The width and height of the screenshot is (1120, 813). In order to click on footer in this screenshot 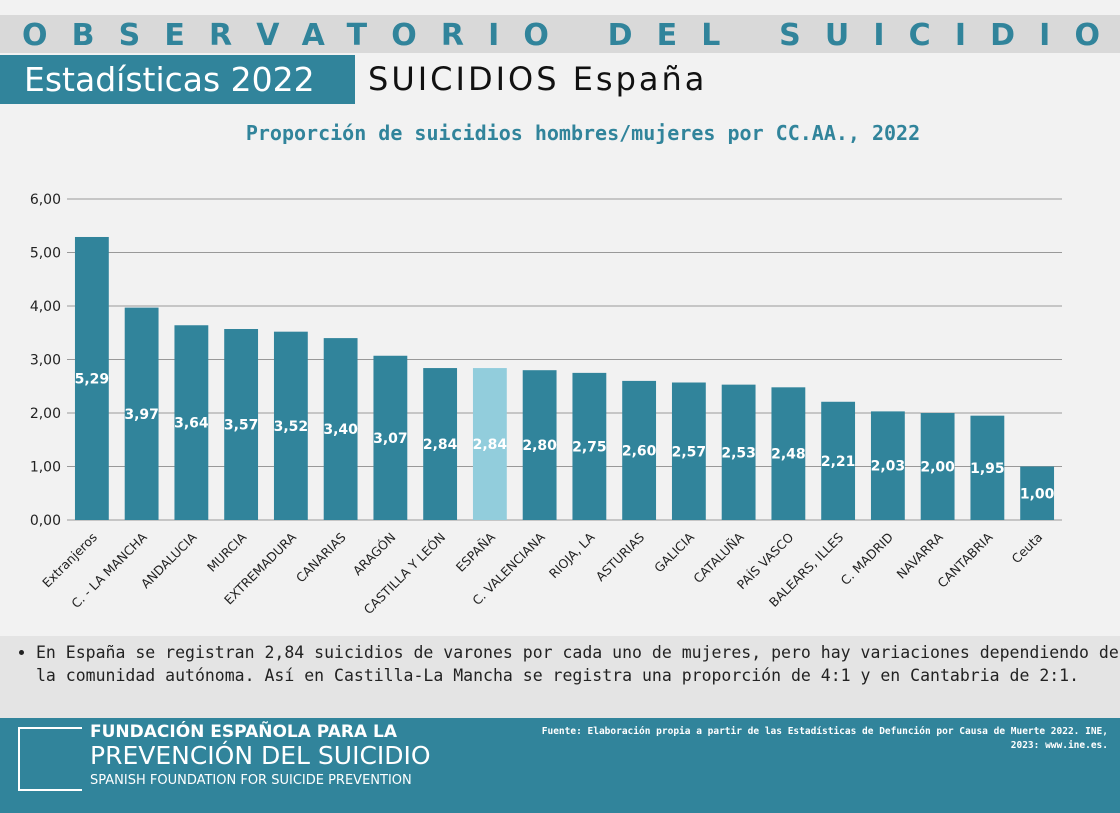, I will do `click(560, 765)`.